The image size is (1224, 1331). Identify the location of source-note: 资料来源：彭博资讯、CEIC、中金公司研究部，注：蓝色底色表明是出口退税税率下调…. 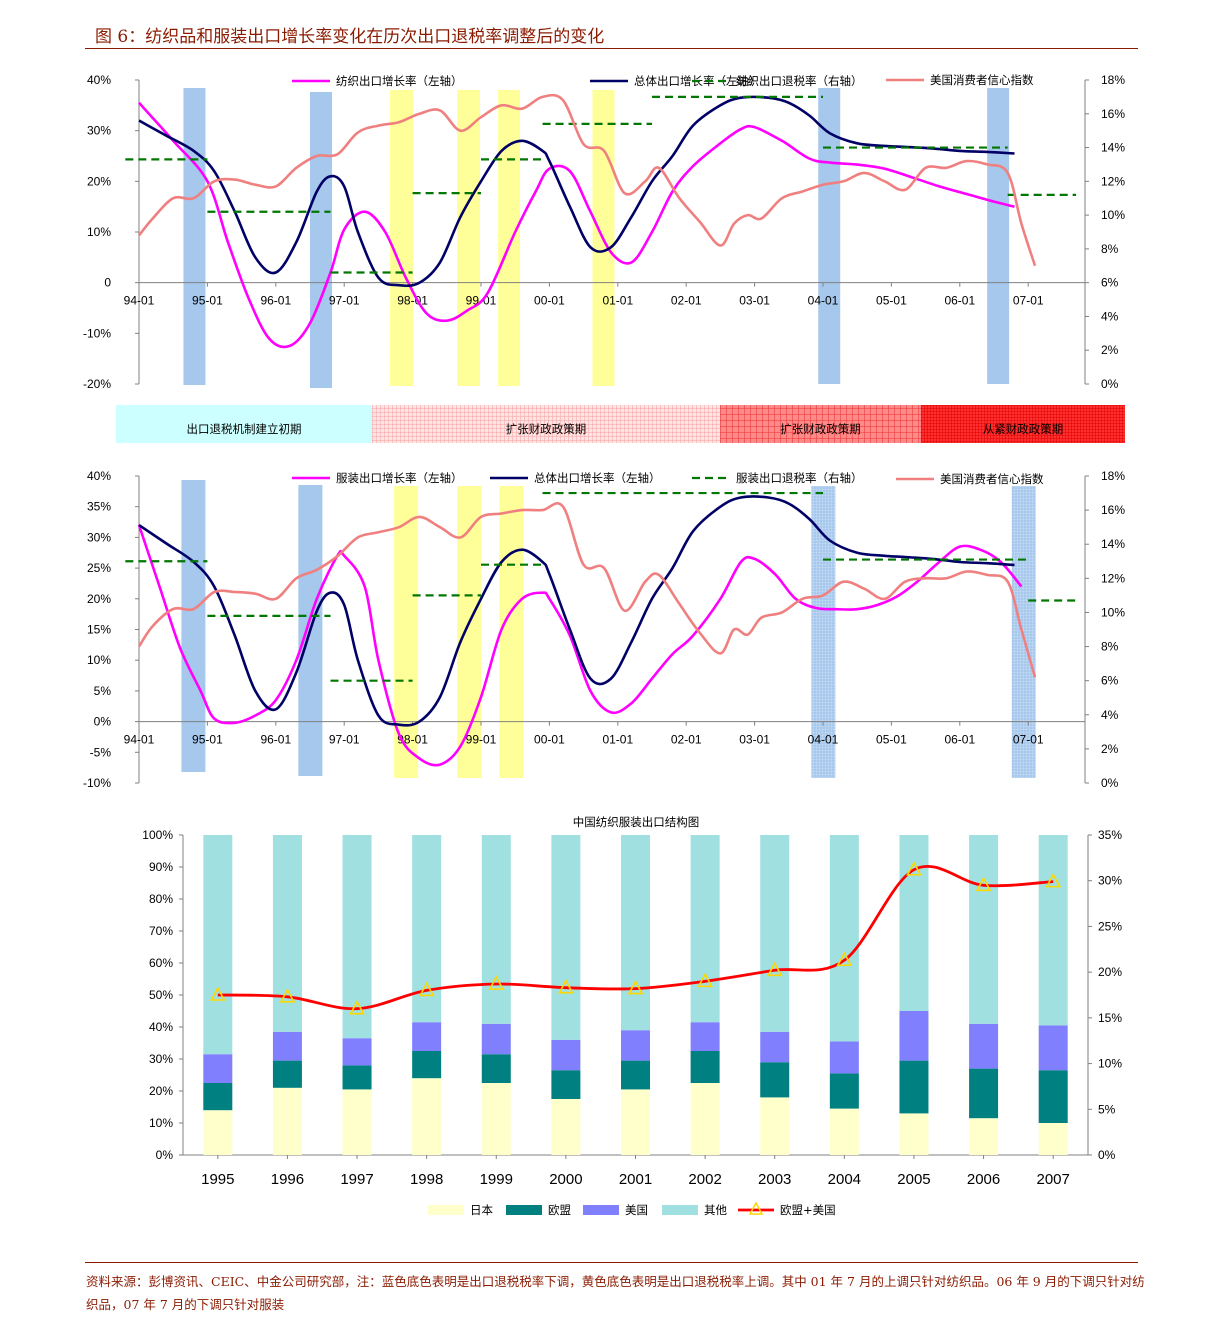
(615, 1293).